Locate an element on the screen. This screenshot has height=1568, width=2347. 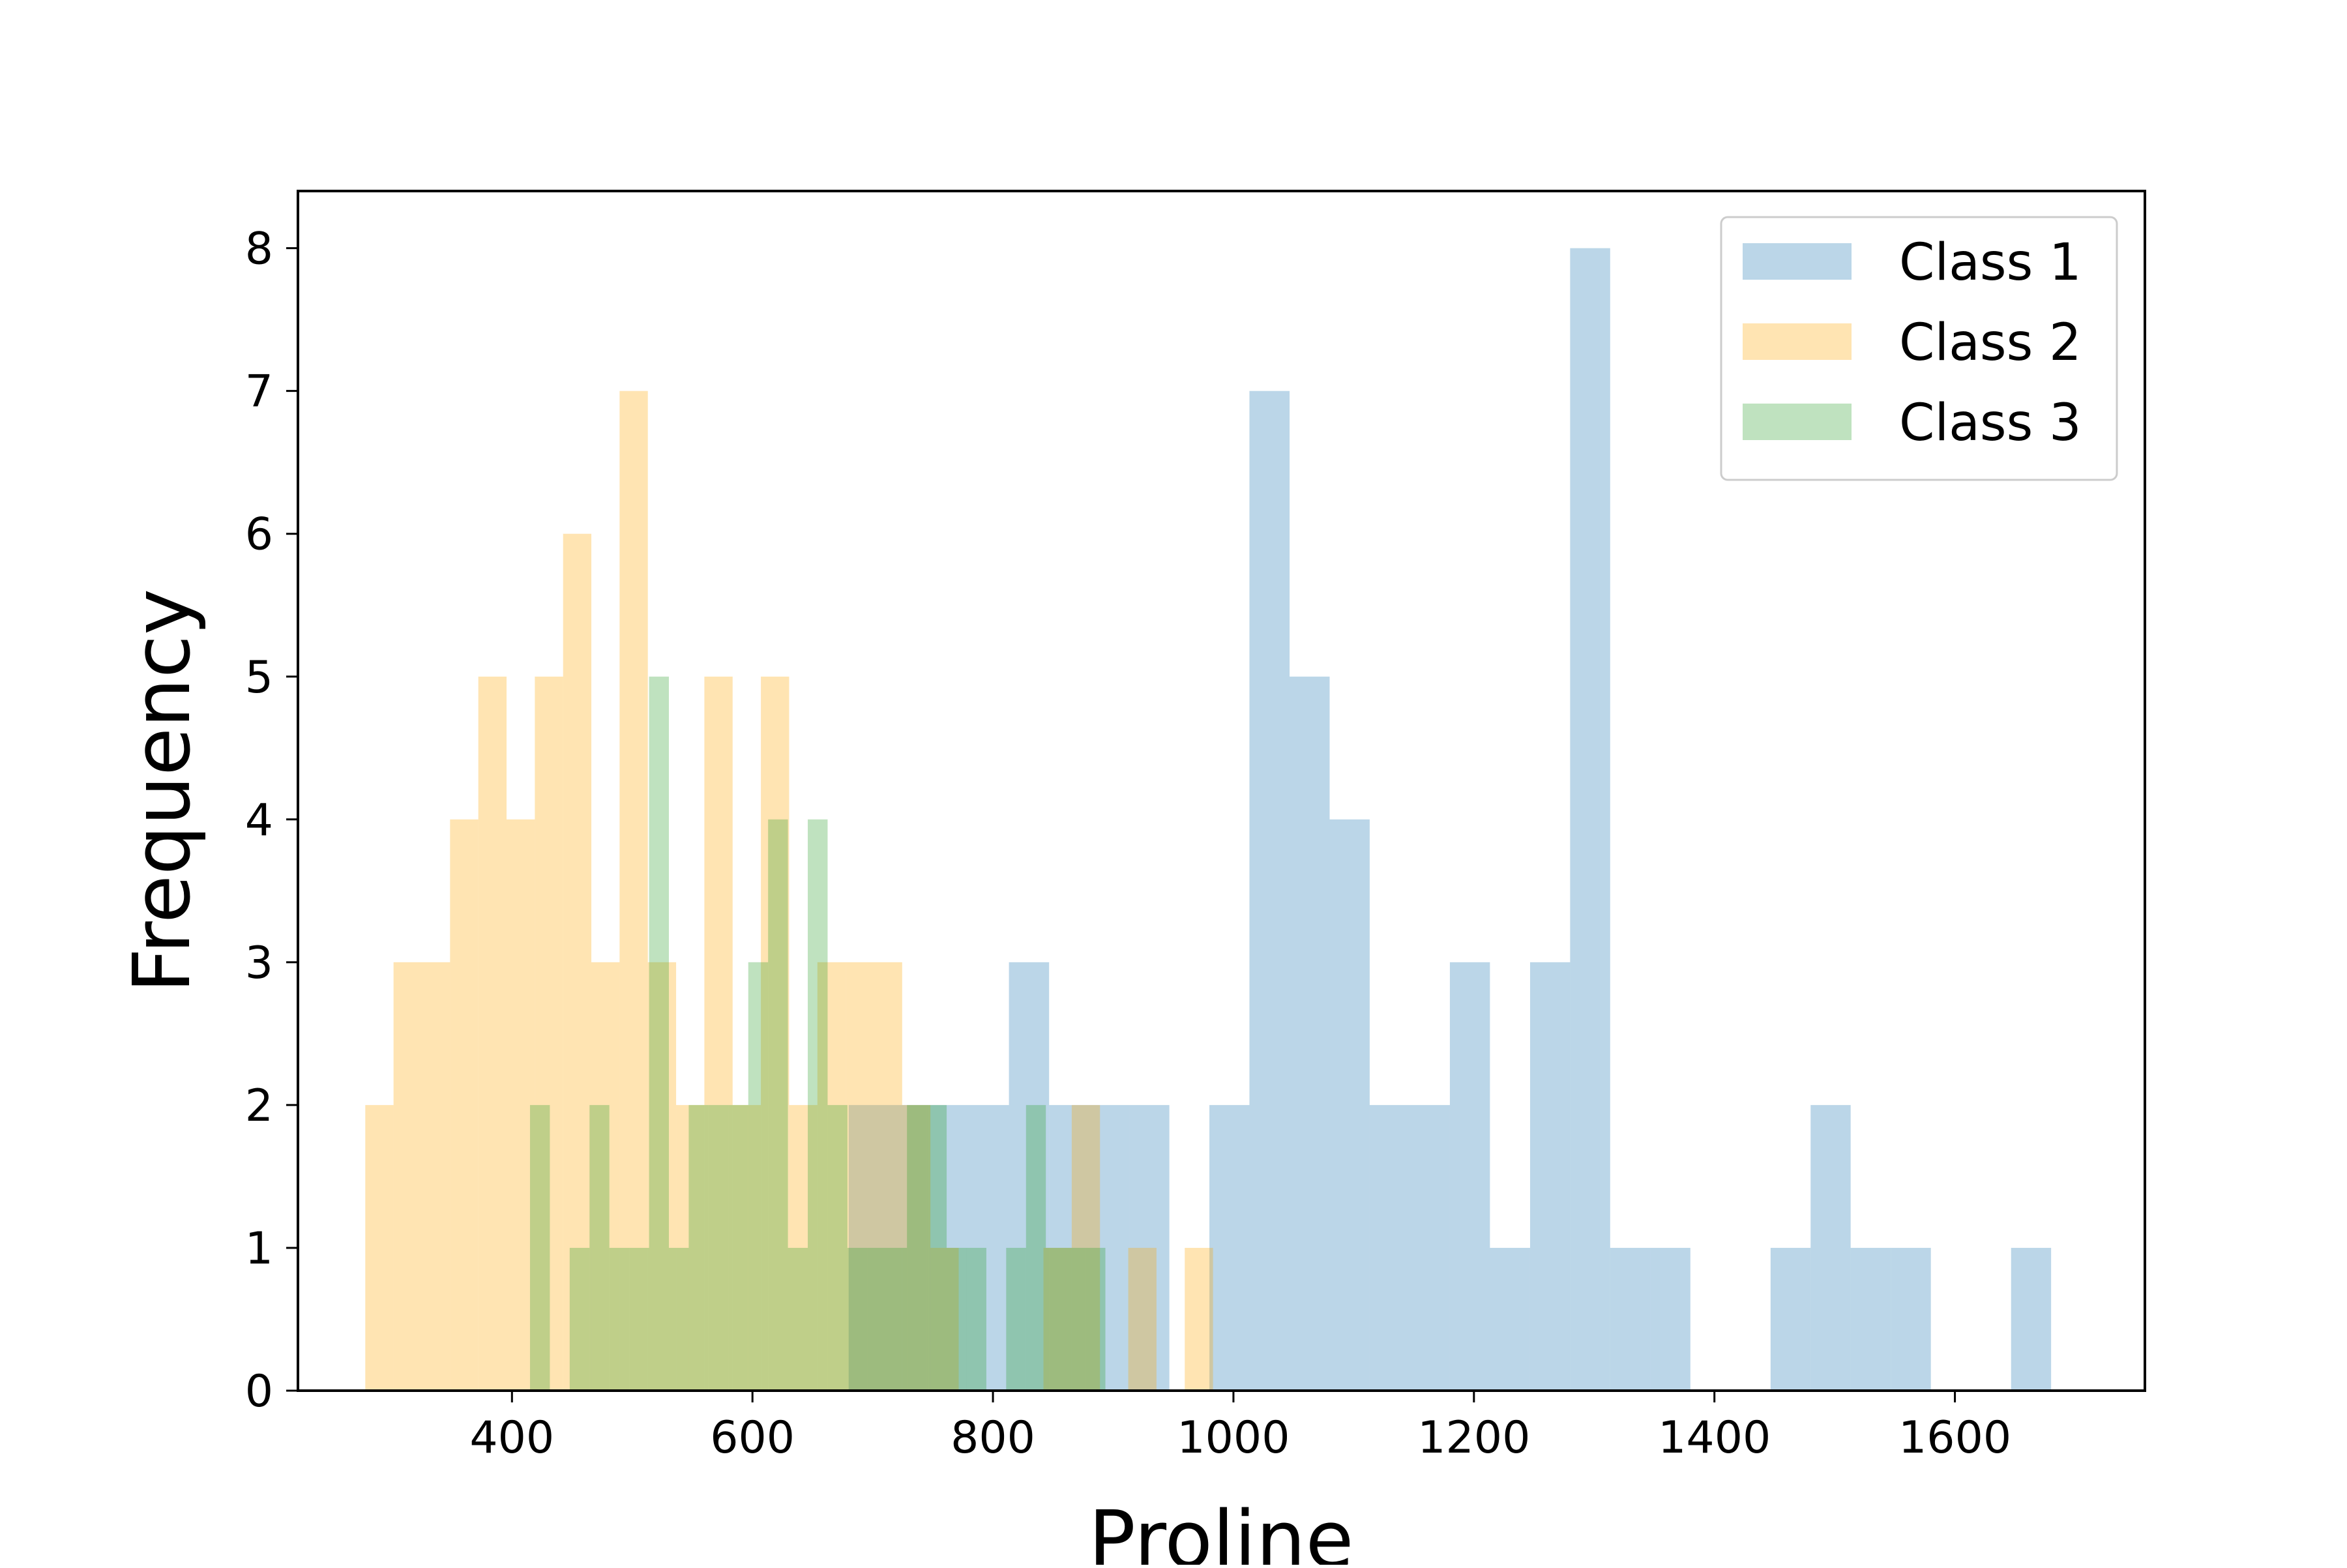
x-tick-label: 1200 is located at coordinates (1473, 1438).